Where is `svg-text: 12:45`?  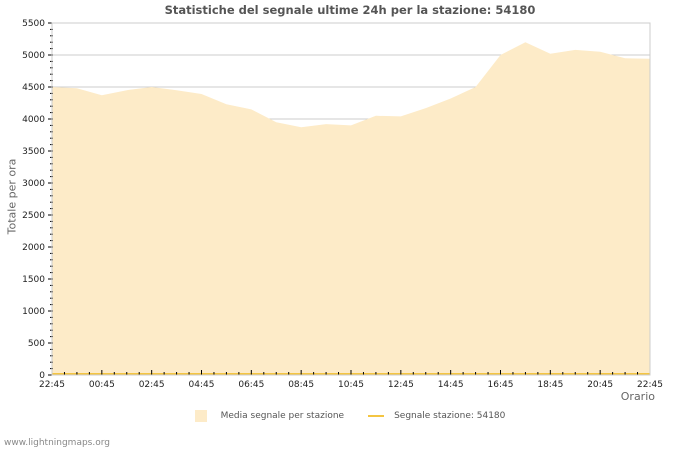
svg-text: 12:45 is located at coordinates (401, 385).